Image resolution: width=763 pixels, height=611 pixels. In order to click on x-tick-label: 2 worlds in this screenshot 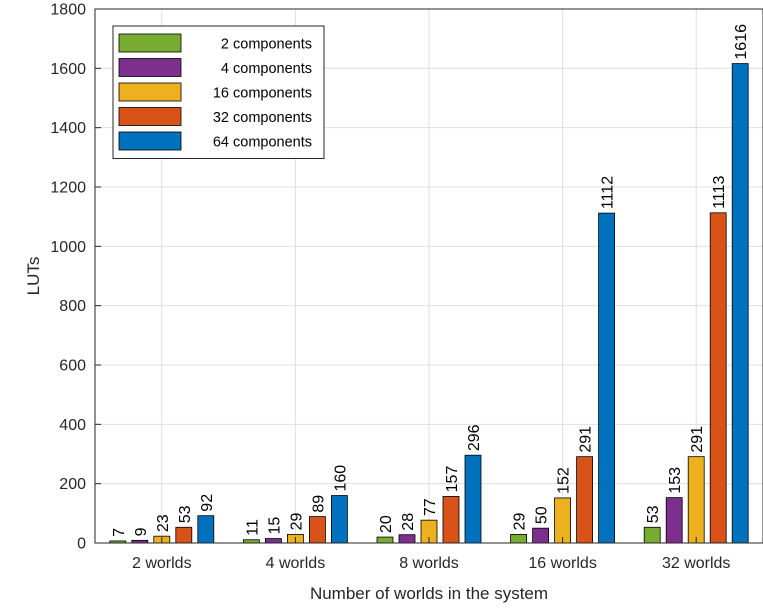, I will do `click(162, 563)`.